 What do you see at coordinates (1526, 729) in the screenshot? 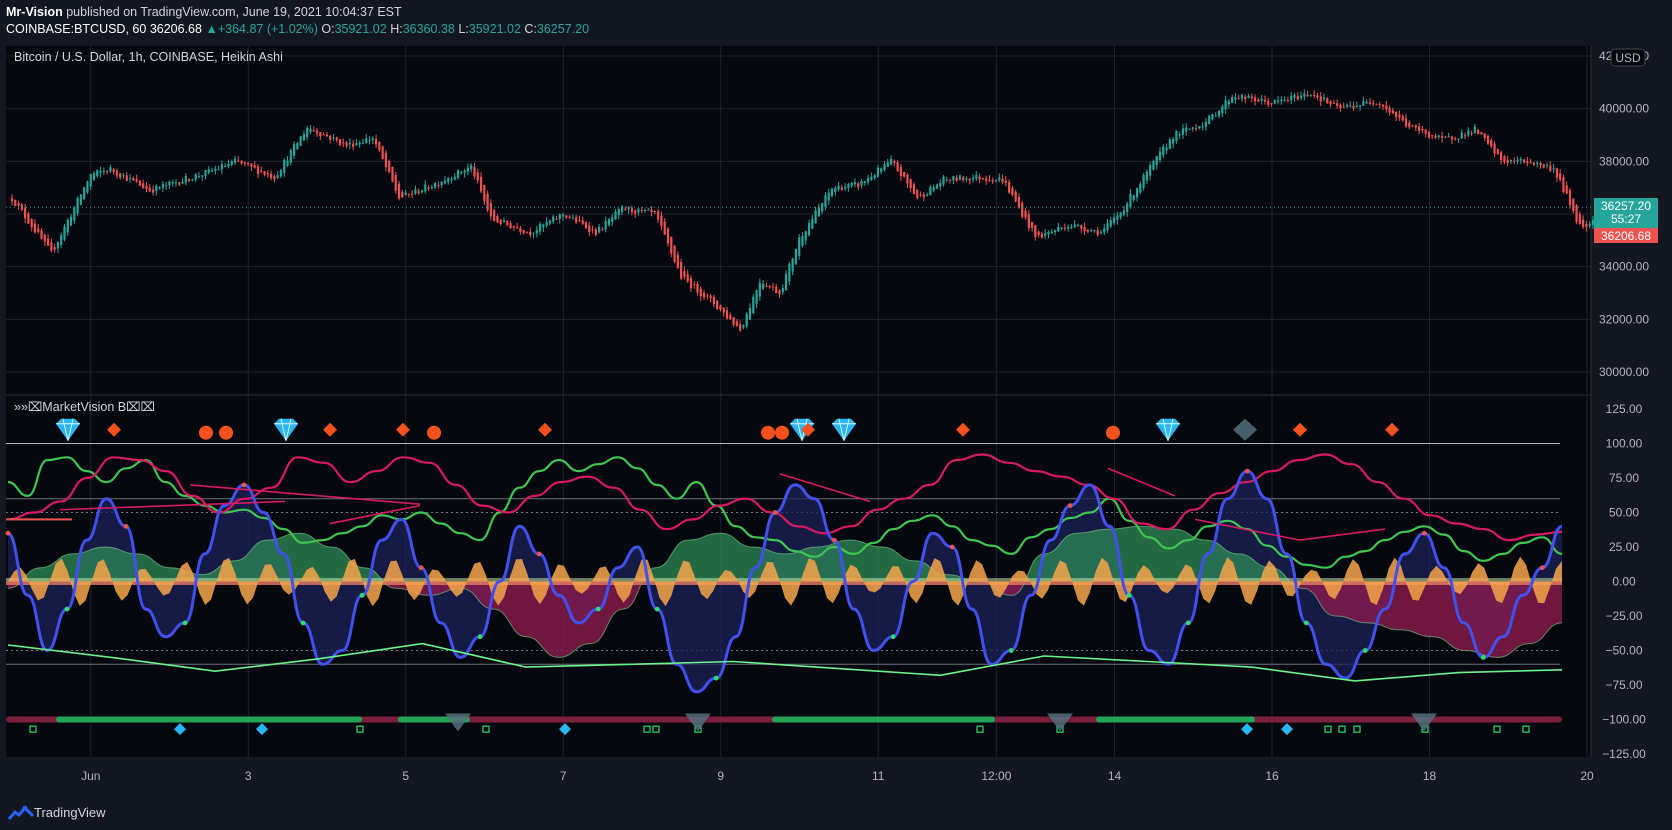
I see `green-square-icon` at bounding box center [1526, 729].